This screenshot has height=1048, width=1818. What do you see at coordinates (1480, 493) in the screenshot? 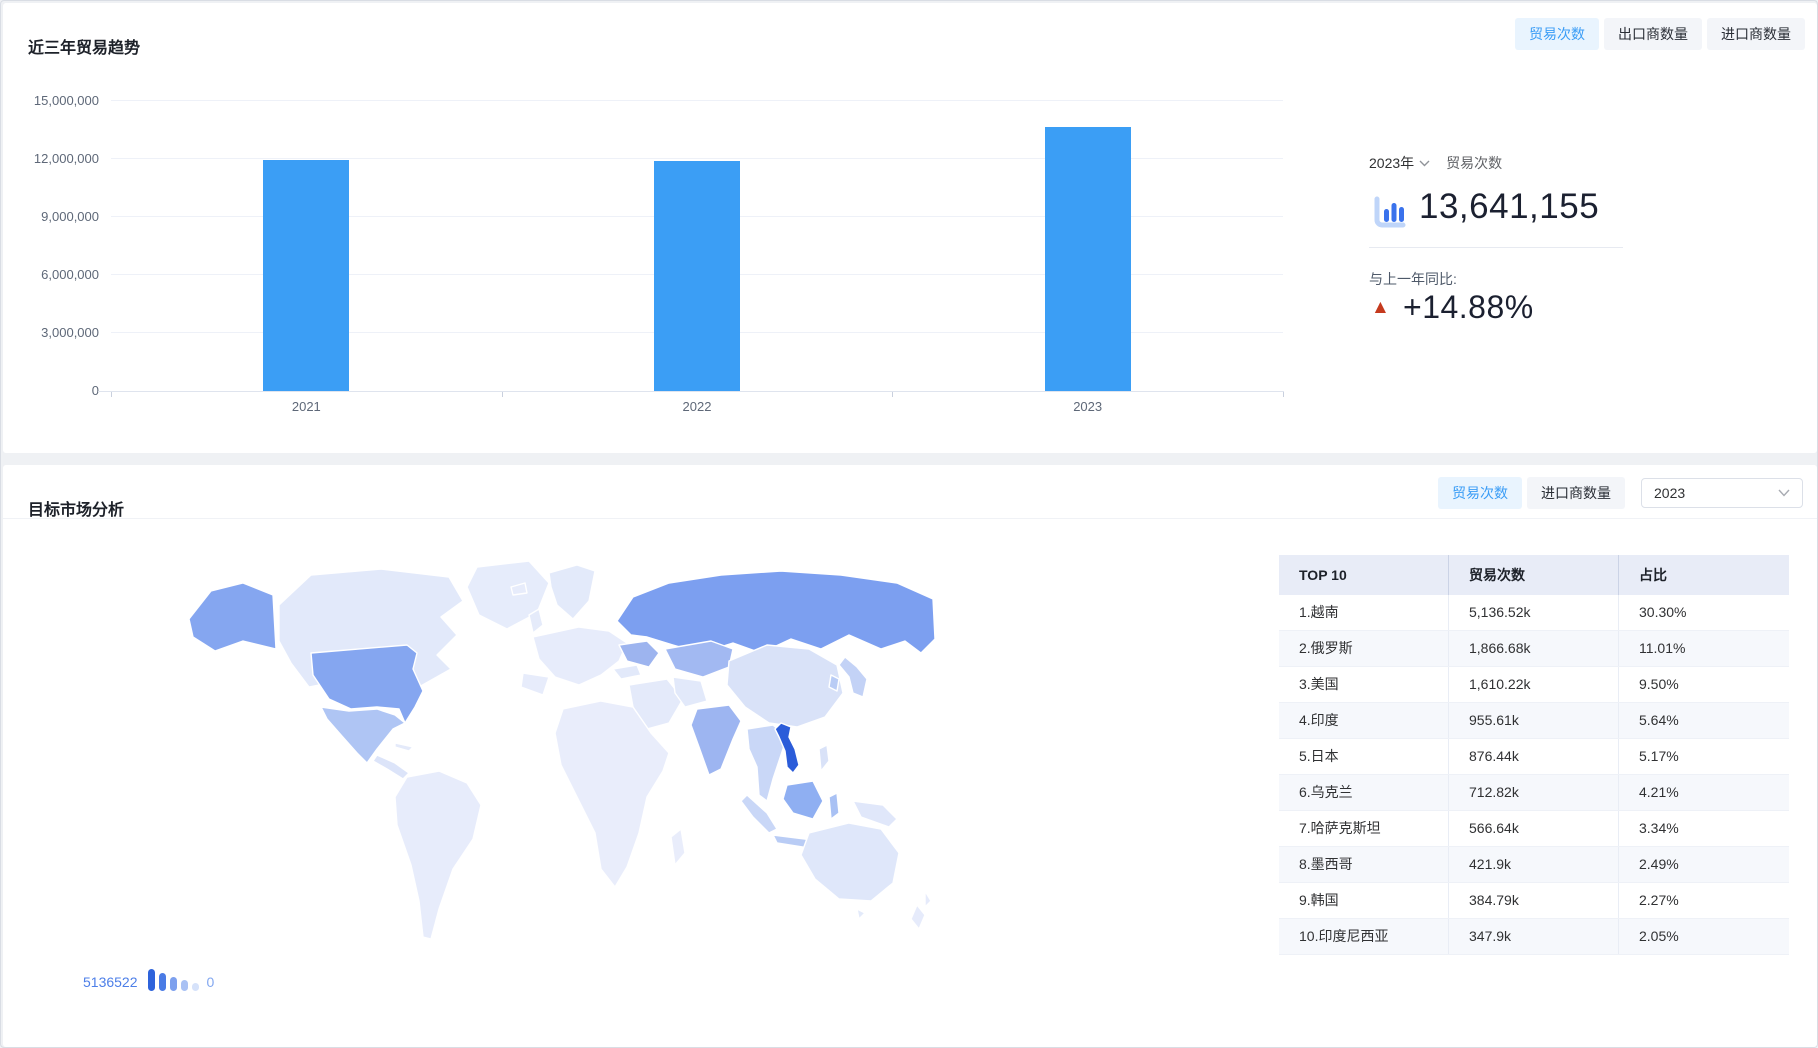
I see `tab-trade-count-2: 贸易次数` at bounding box center [1480, 493].